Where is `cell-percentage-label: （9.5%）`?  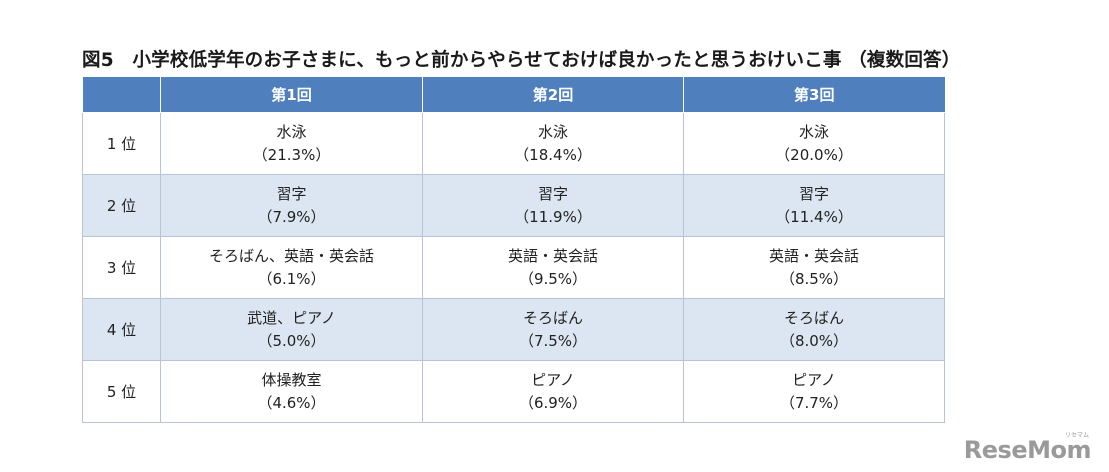 cell-percentage-label: （9.5%） is located at coordinates (553, 278).